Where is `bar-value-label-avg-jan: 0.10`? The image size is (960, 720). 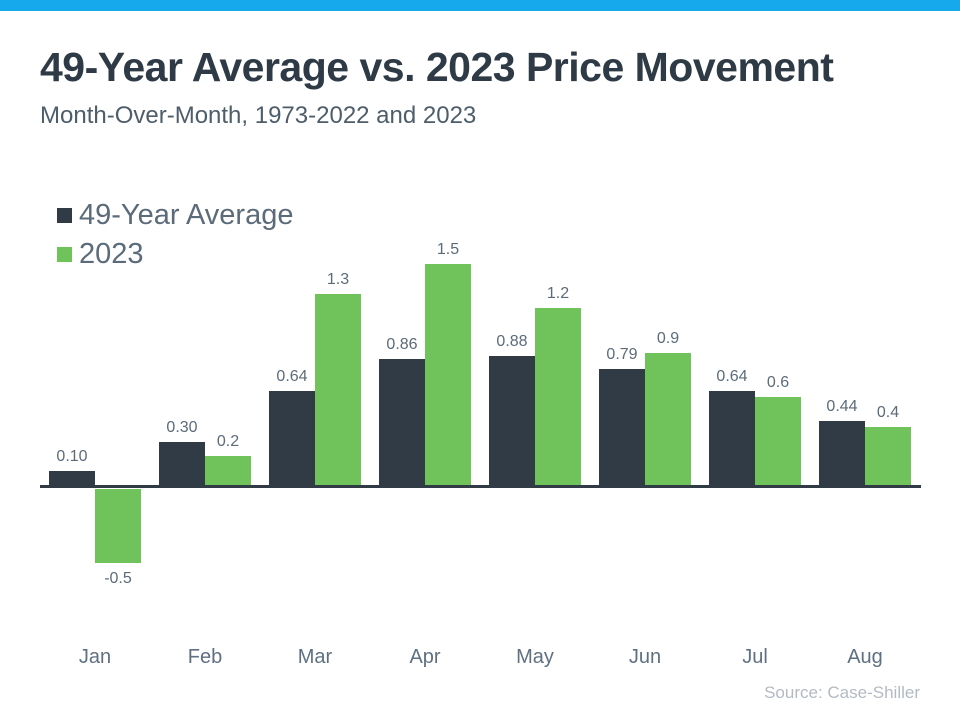
bar-value-label-avg-jan: 0.10 is located at coordinates (72, 456).